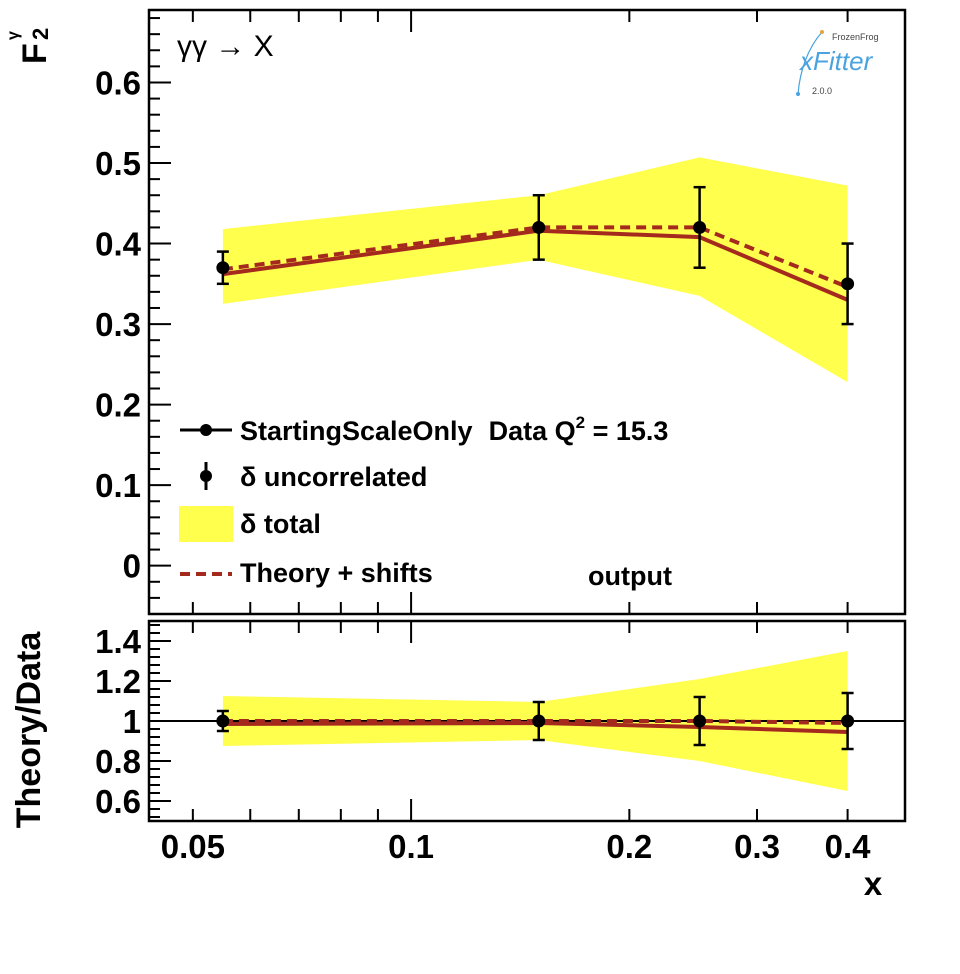 The image size is (960, 974). I want to click on top-y-tick-labels: 0 0.1 0.2 0.3 0.4 0.5 0.6, so click(118, 324).